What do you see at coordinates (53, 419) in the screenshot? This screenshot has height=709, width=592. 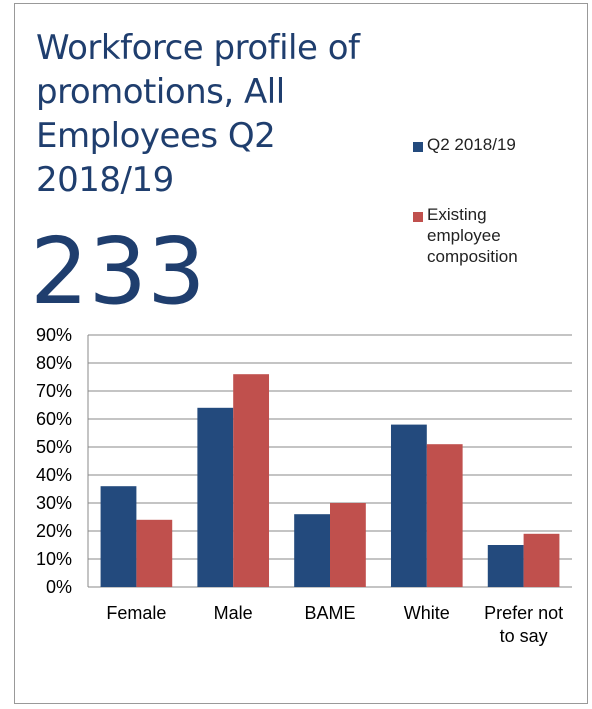 I see `y-tick-label: 60%` at bounding box center [53, 419].